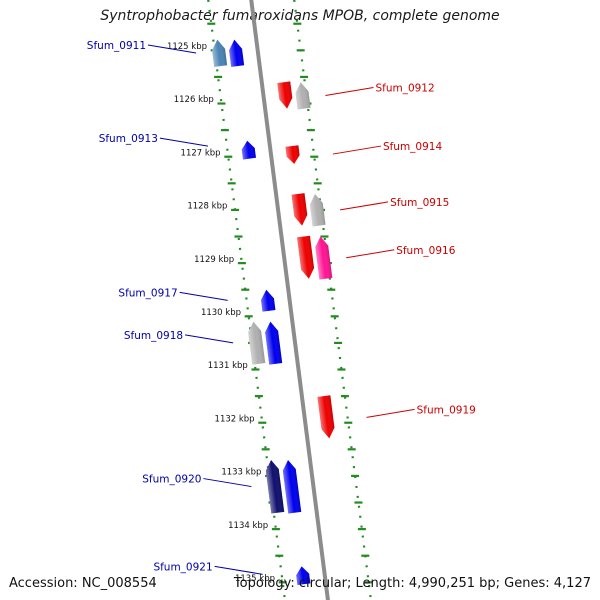 The image size is (600, 600). I want to click on gene-label: Sfum_0914, so click(413, 147).